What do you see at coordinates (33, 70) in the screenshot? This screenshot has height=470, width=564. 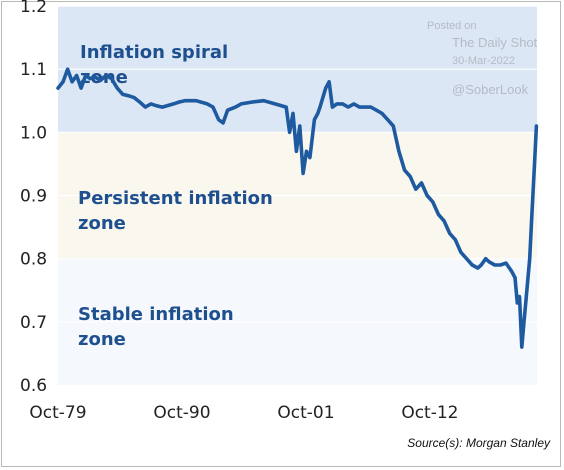 I see `y-tick-label: 1.1` at bounding box center [33, 70].